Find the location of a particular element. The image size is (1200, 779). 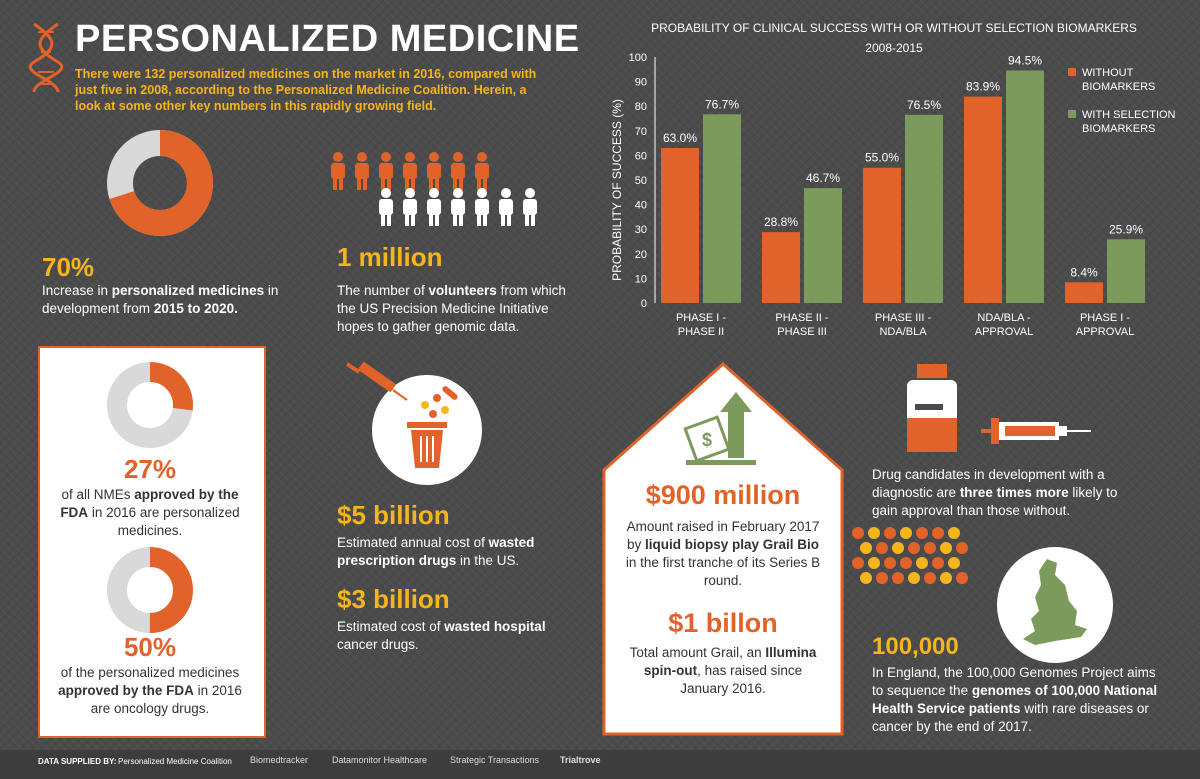

stat-27-pre: of all NMEs is located at coordinates (98, 494).